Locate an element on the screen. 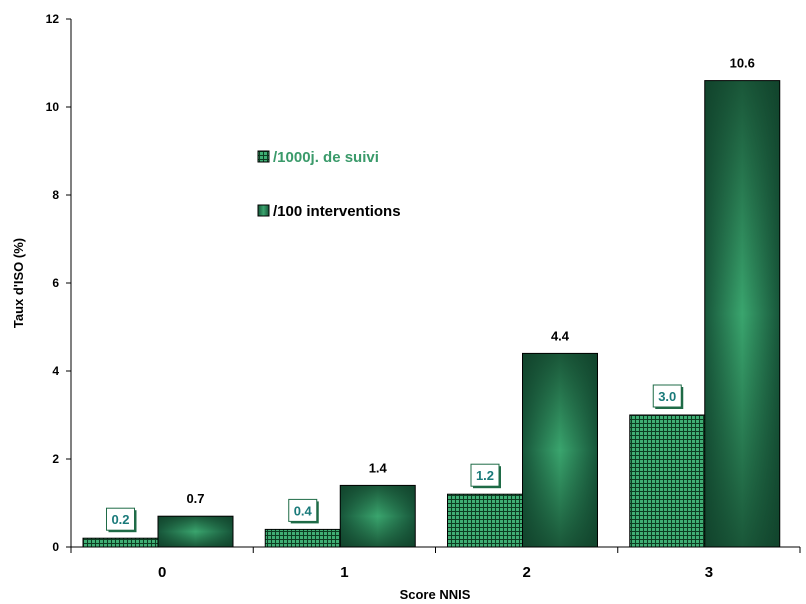 The height and width of the screenshot is (604, 806). y-axis-title: Taux d'ISO (%) is located at coordinates (18, 283).